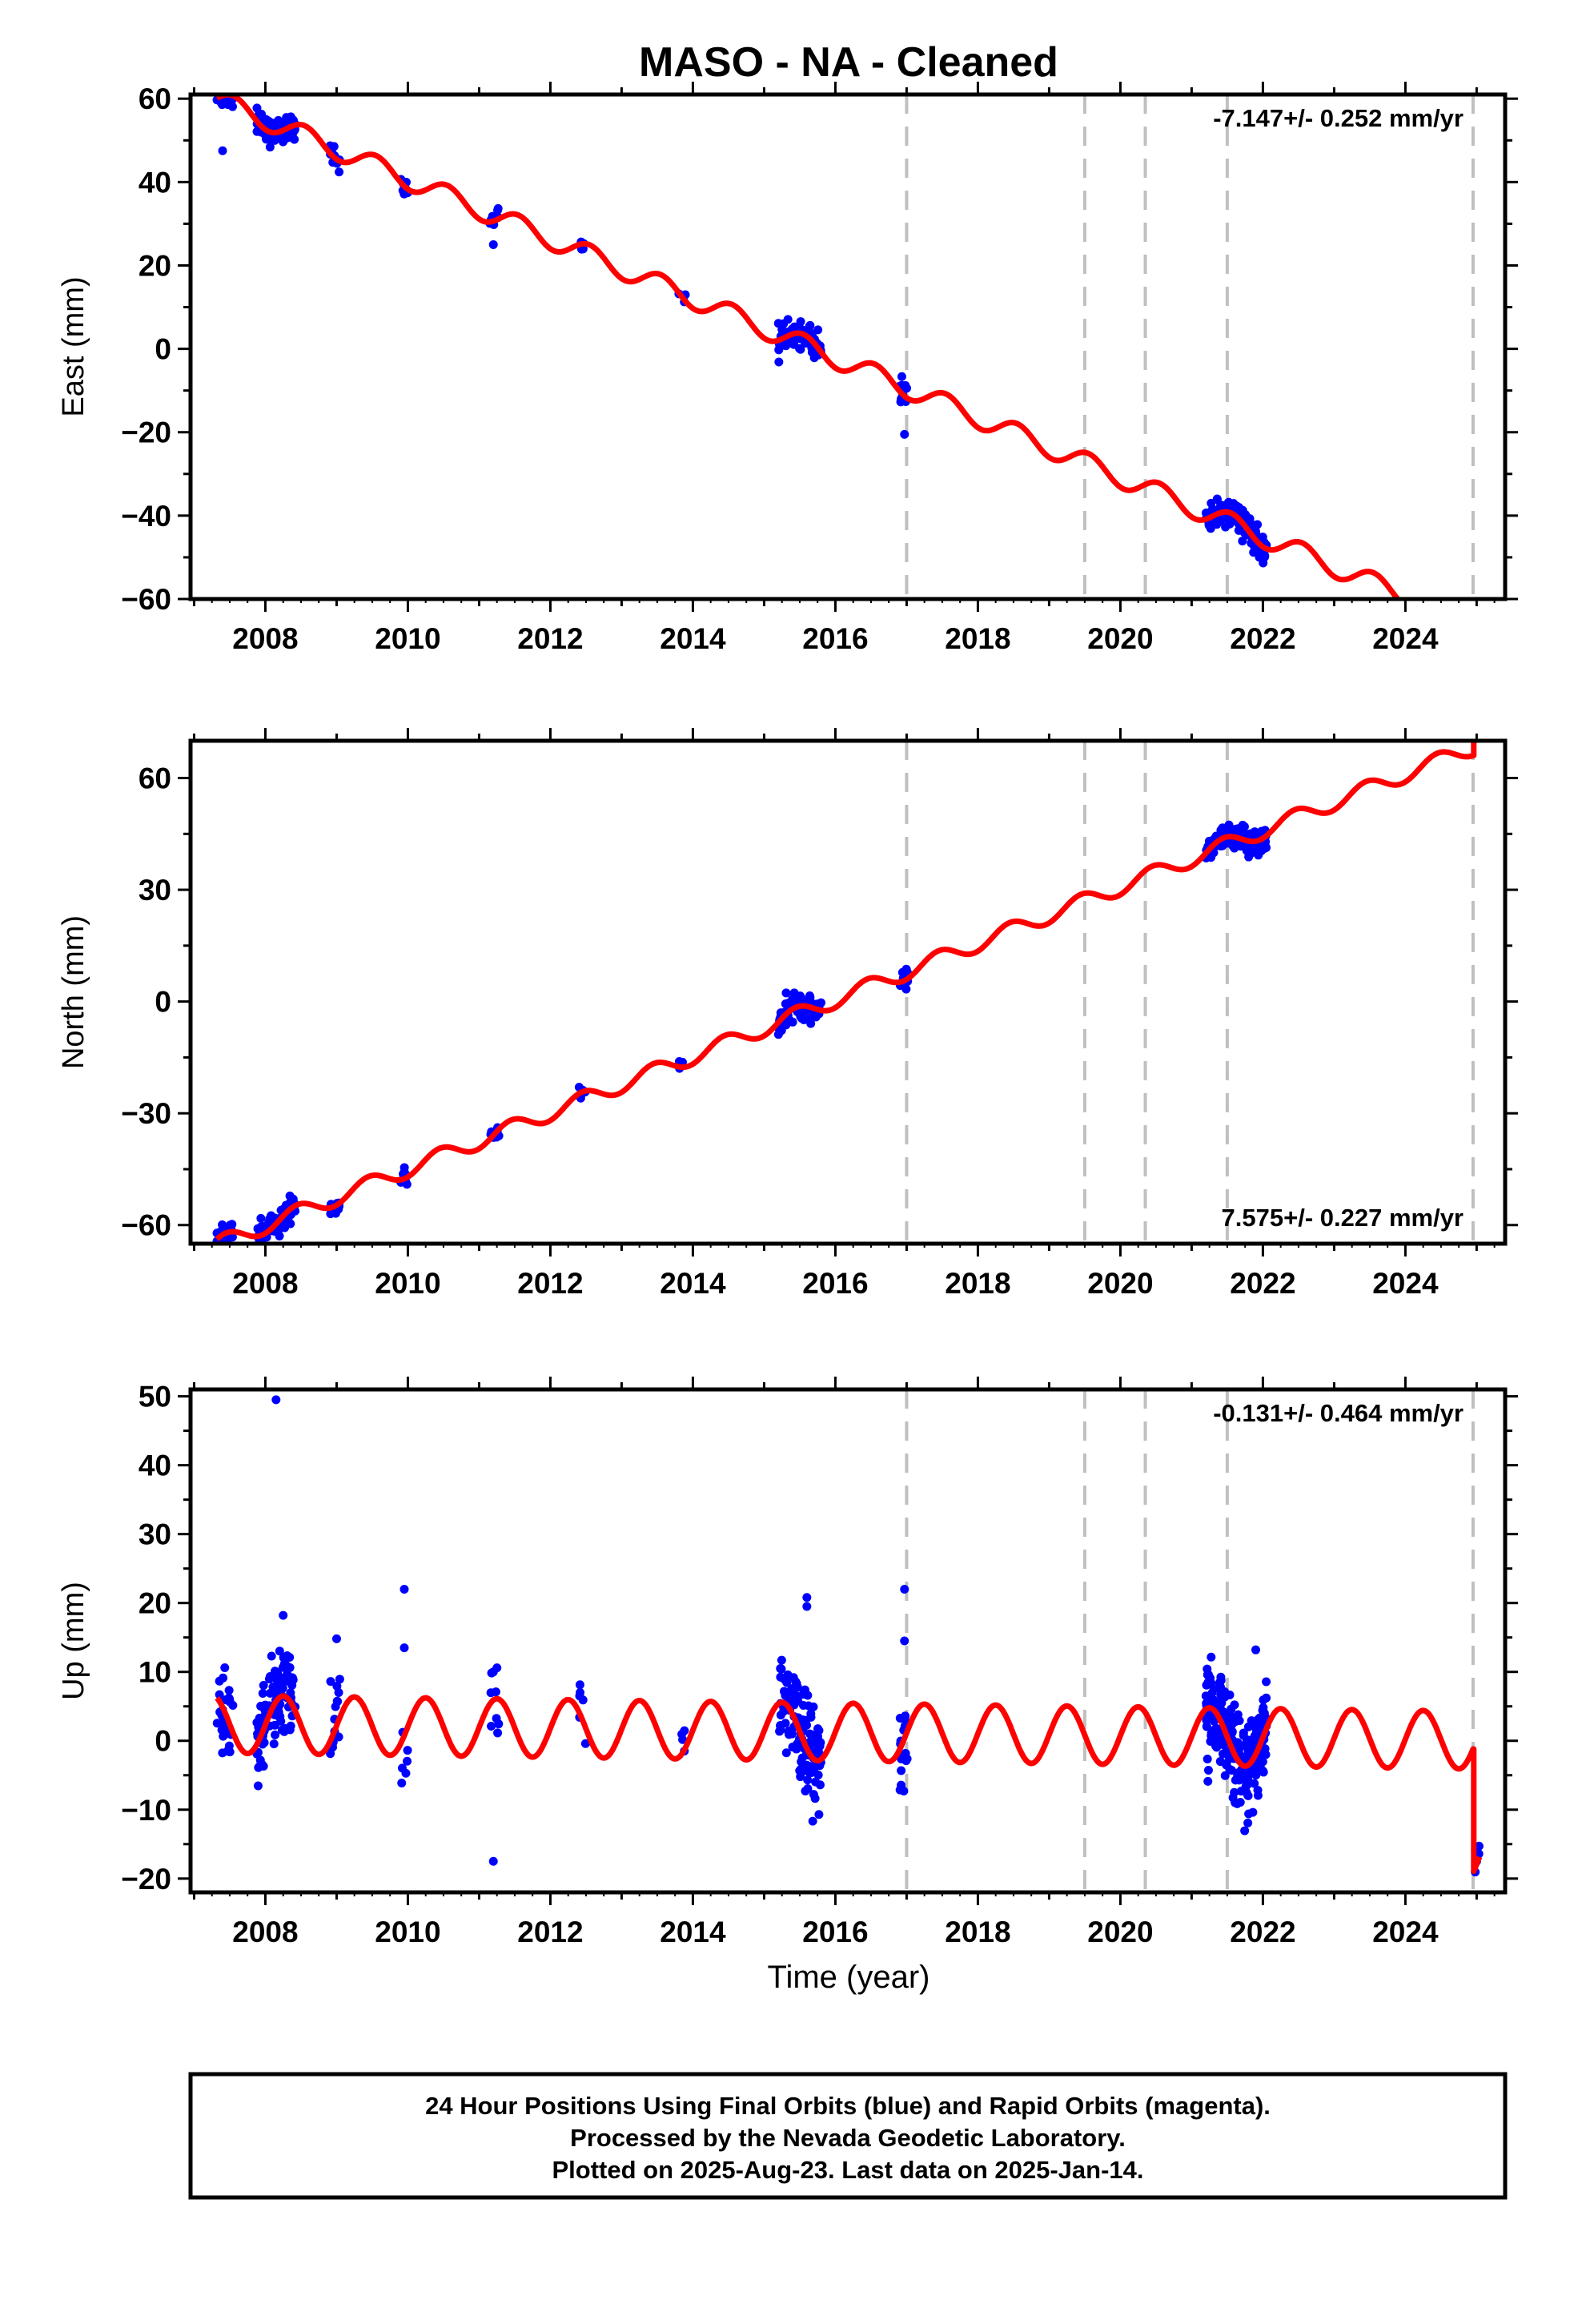 The width and height of the screenshot is (1582, 2324). What do you see at coordinates (693, 1283) in the screenshot?
I see `x-tick-label: 2014` at bounding box center [693, 1283].